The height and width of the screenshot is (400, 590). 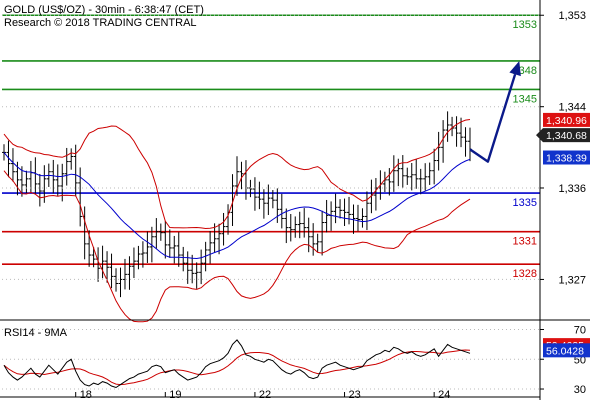 I want to click on chart-title: GOLD (US$/OZ) - 30min - 6:38:47 (CET), so click(x=104, y=10).